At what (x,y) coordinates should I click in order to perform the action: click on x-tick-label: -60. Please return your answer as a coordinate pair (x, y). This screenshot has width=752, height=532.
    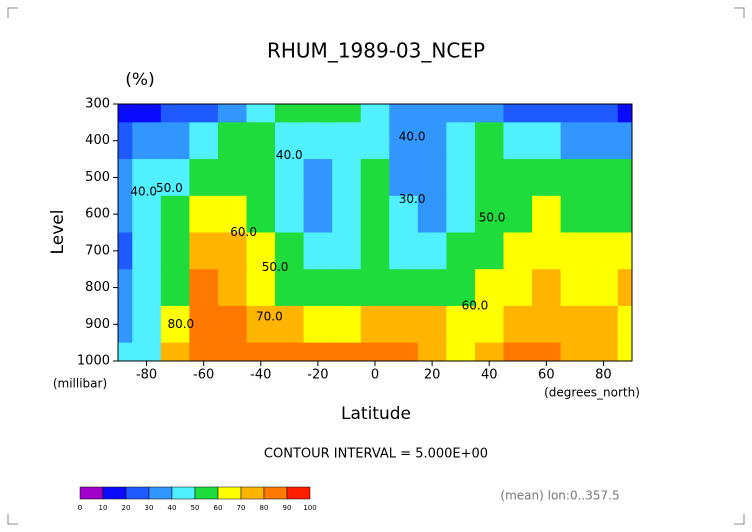
    Looking at the image, I should click on (203, 375).